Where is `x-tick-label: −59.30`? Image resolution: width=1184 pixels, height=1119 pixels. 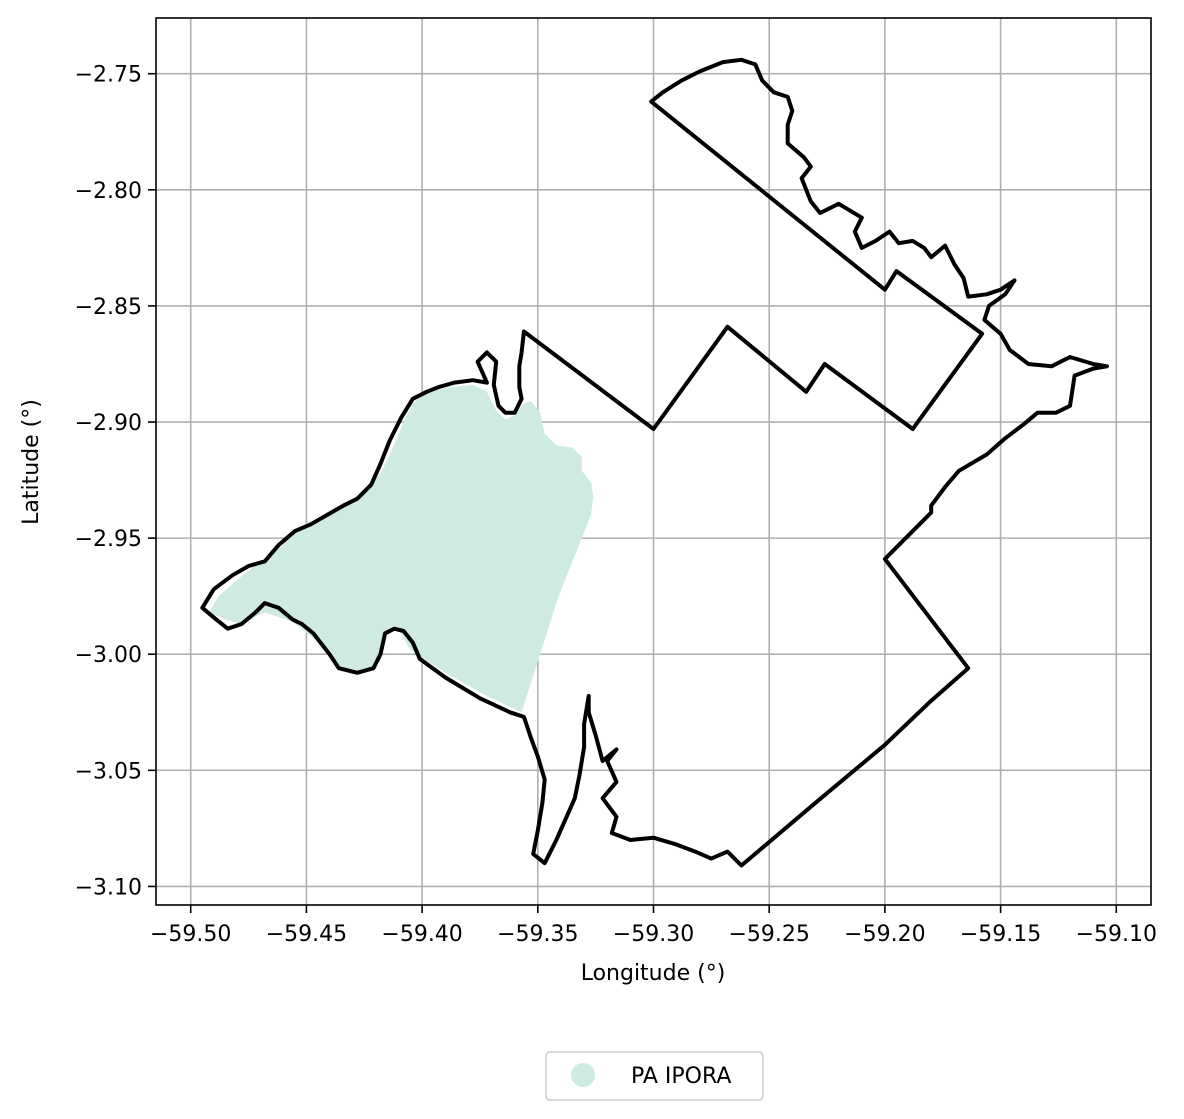 x-tick-label: −59.30 is located at coordinates (653, 934).